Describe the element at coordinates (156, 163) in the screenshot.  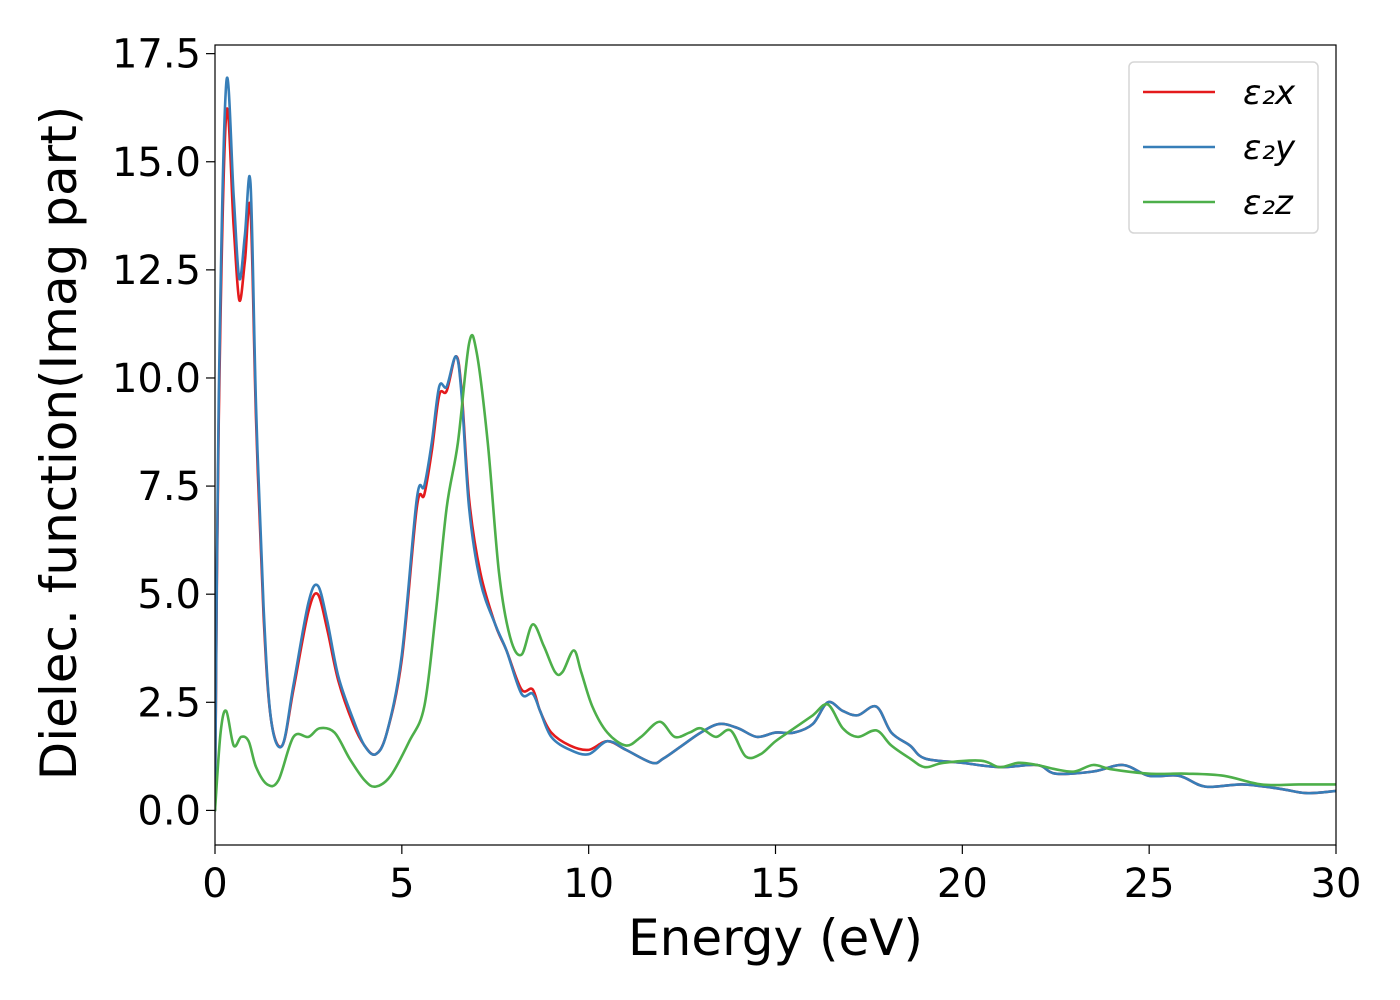
I see `y-tick-label: 15.0` at that location.